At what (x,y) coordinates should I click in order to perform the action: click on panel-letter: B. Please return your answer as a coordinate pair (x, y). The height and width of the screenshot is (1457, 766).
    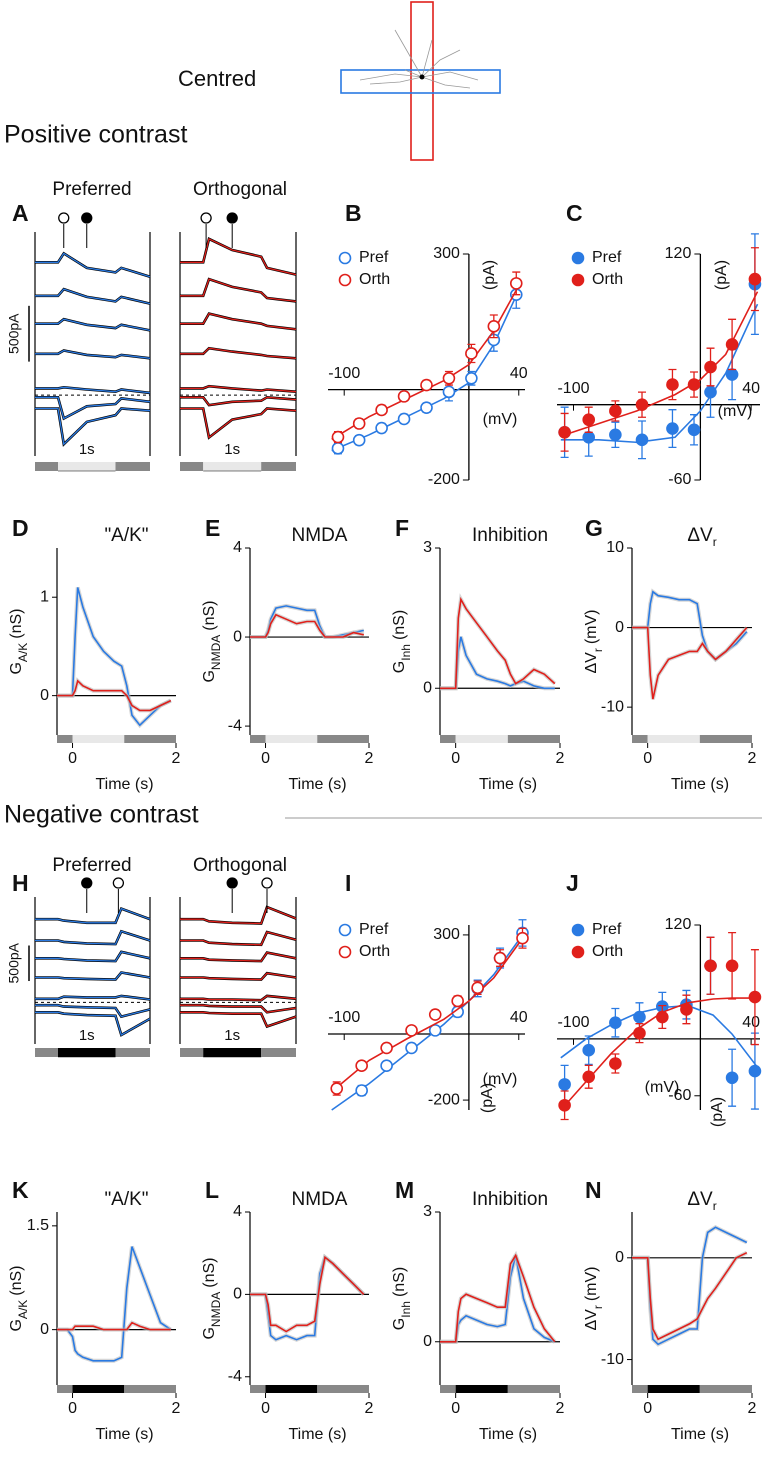
    Looking at the image, I should click on (353, 213).